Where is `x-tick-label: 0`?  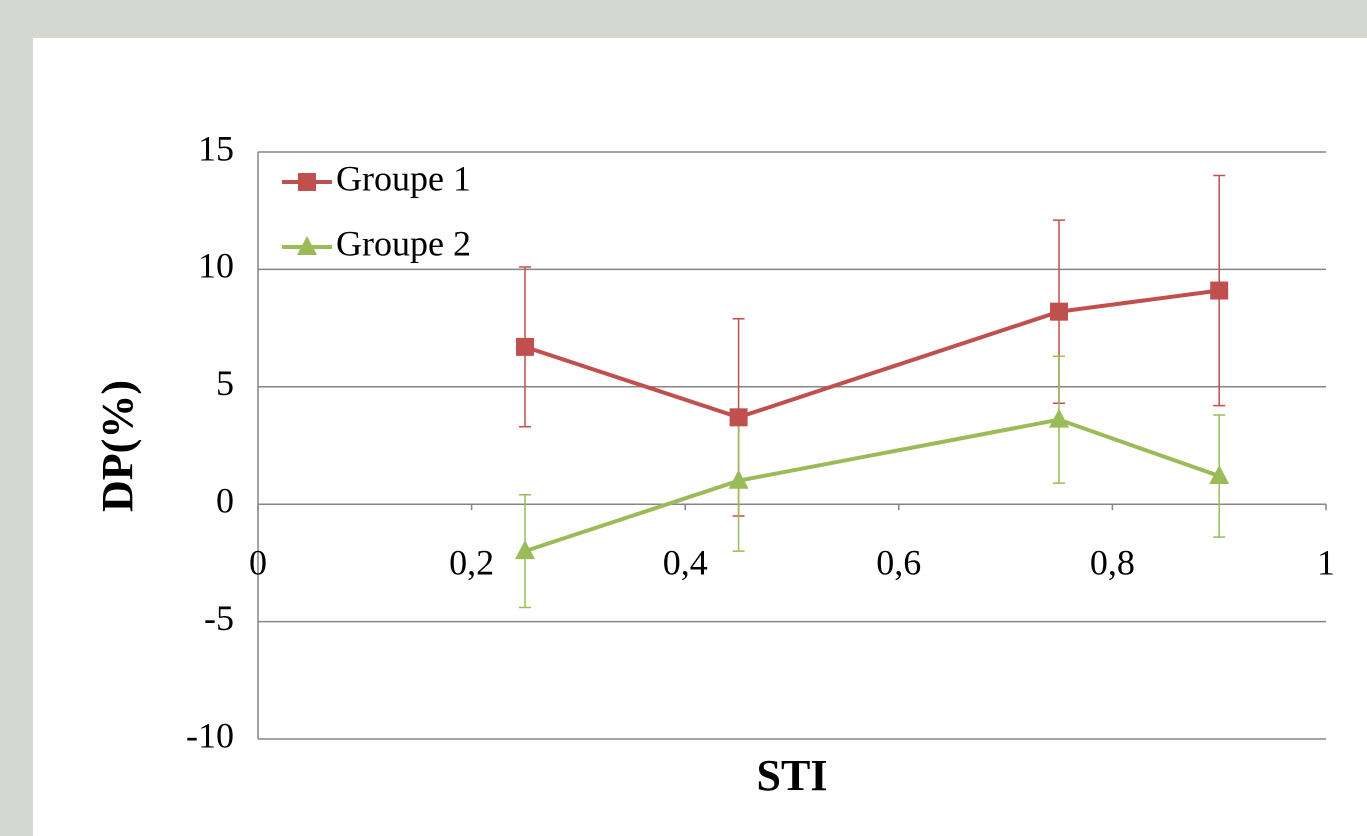
x-tick-label: 0 is located at coordinates (258, 562).